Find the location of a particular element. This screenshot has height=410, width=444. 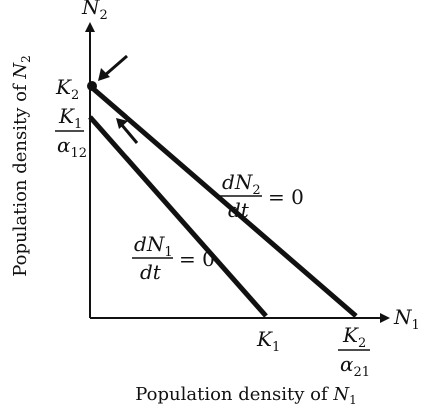

svg-text: α12 is located at coordinates (72, 147).